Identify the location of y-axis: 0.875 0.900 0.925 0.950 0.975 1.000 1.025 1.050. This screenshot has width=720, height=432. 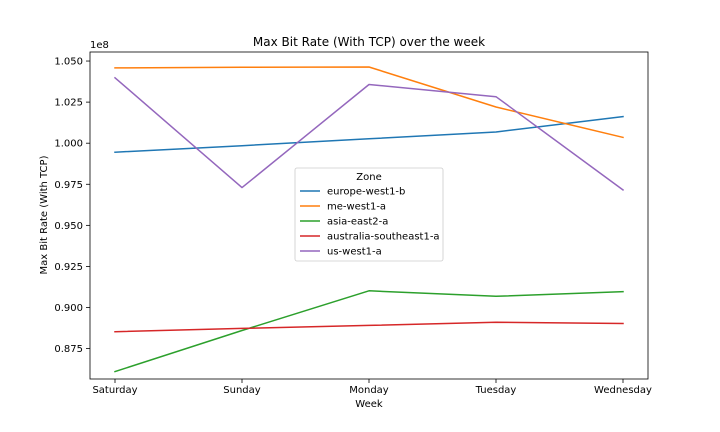
(72, 206).